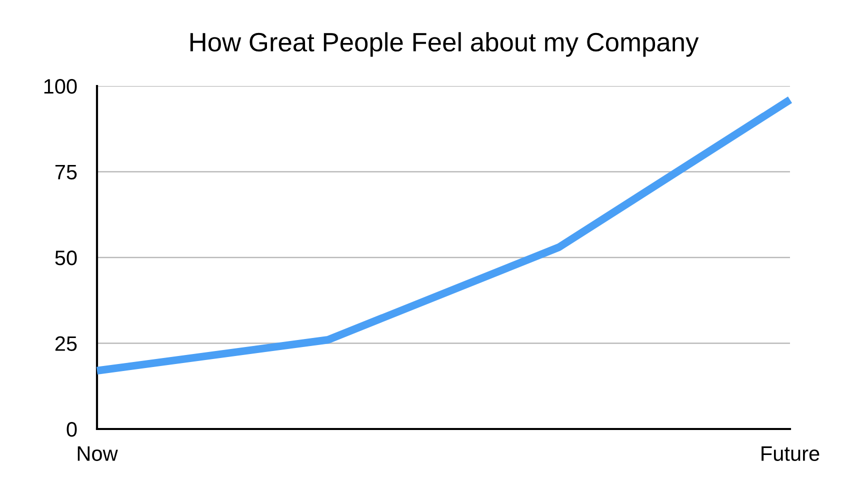 This screenshot has height=492, width=850. I want to click on x-tick-label: Now, so click(98, 453).